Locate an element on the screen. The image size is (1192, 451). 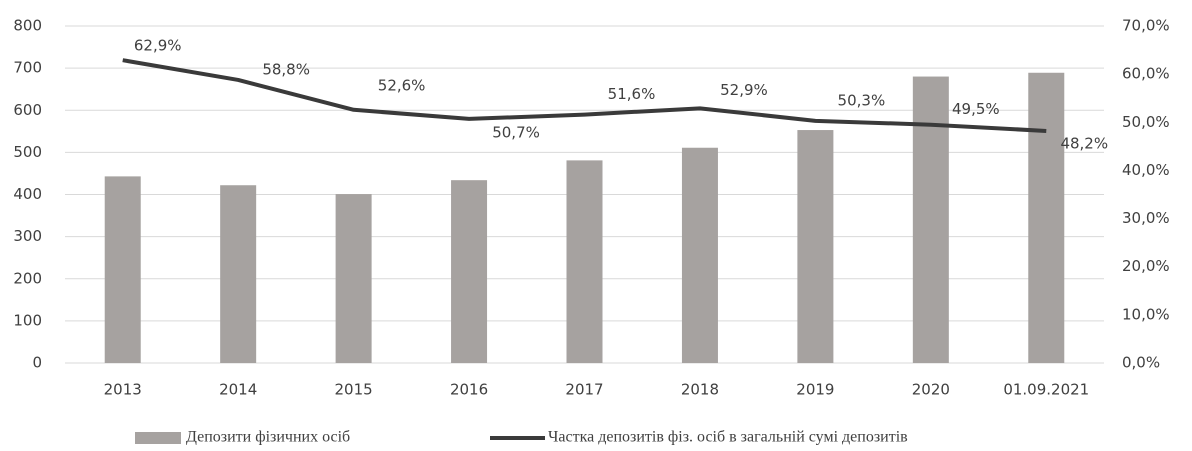
data-label: 51,6% is located at coordinates (632, 94).